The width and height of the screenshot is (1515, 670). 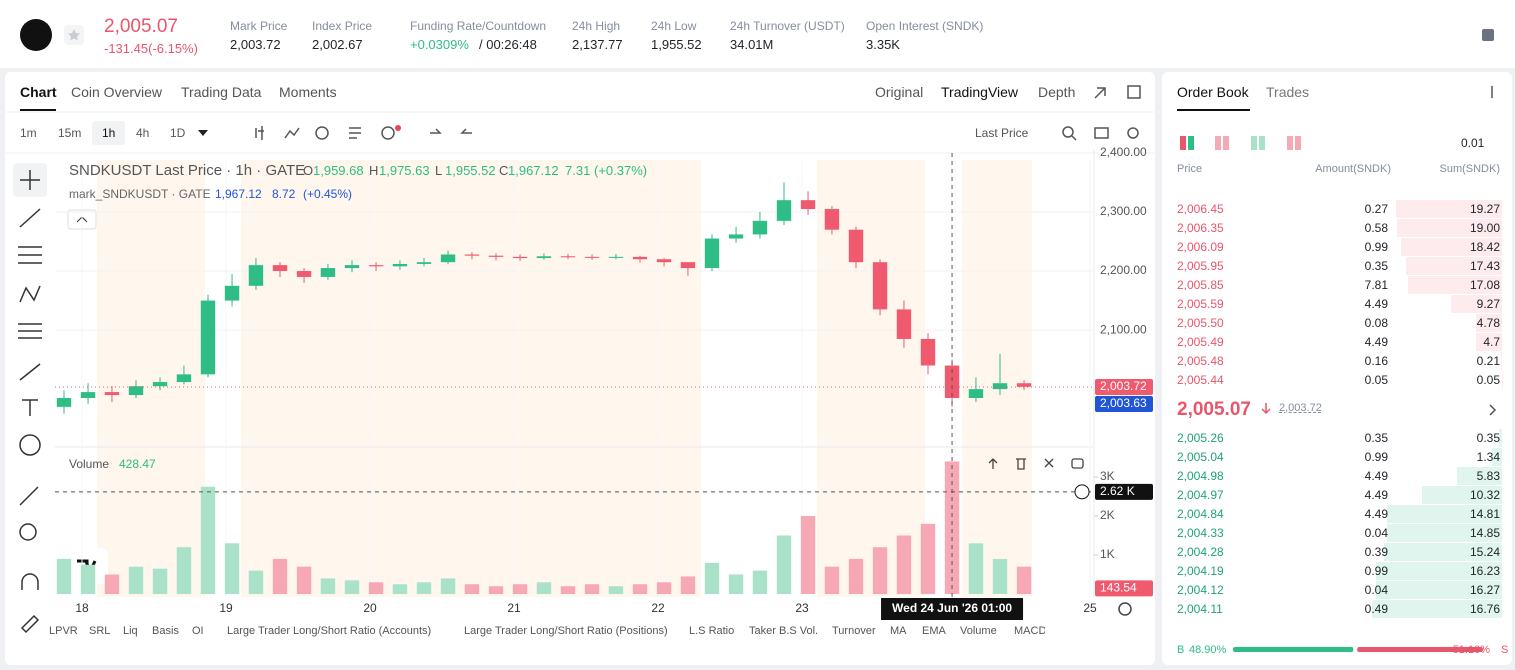 What do you see at coordinates (1288, 92) in the screenshot?
I see `book-tab: Trades` at bounding box center [1288, 92].